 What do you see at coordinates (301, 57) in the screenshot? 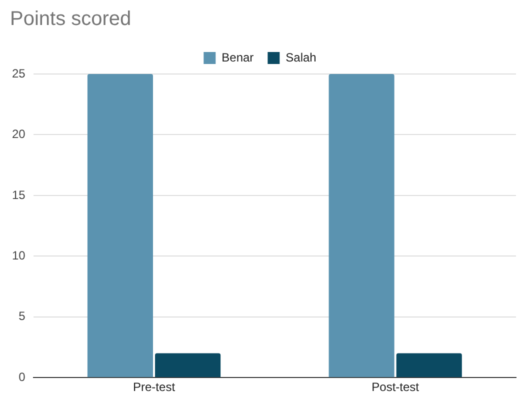
I see `legend-label: Salah` at bounding box center [301, 57].